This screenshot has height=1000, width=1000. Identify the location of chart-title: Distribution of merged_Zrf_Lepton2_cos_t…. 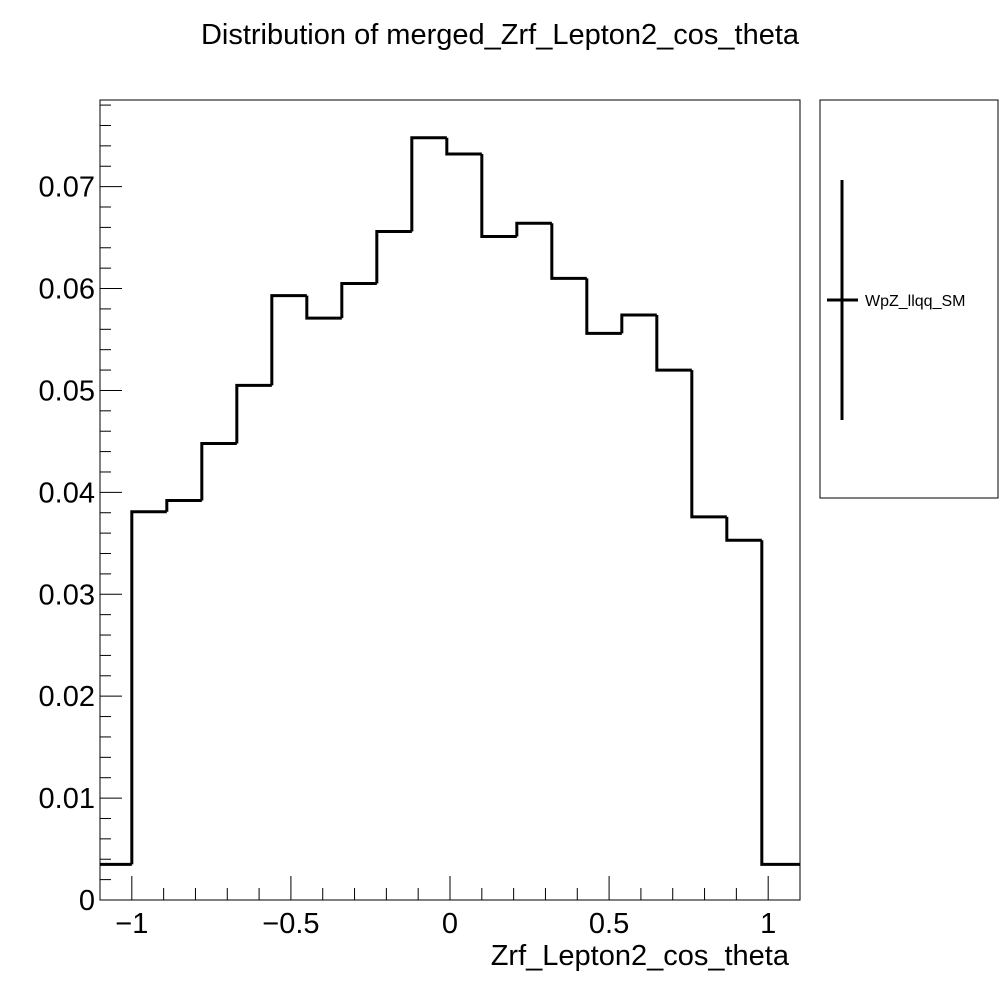
(500, 35).